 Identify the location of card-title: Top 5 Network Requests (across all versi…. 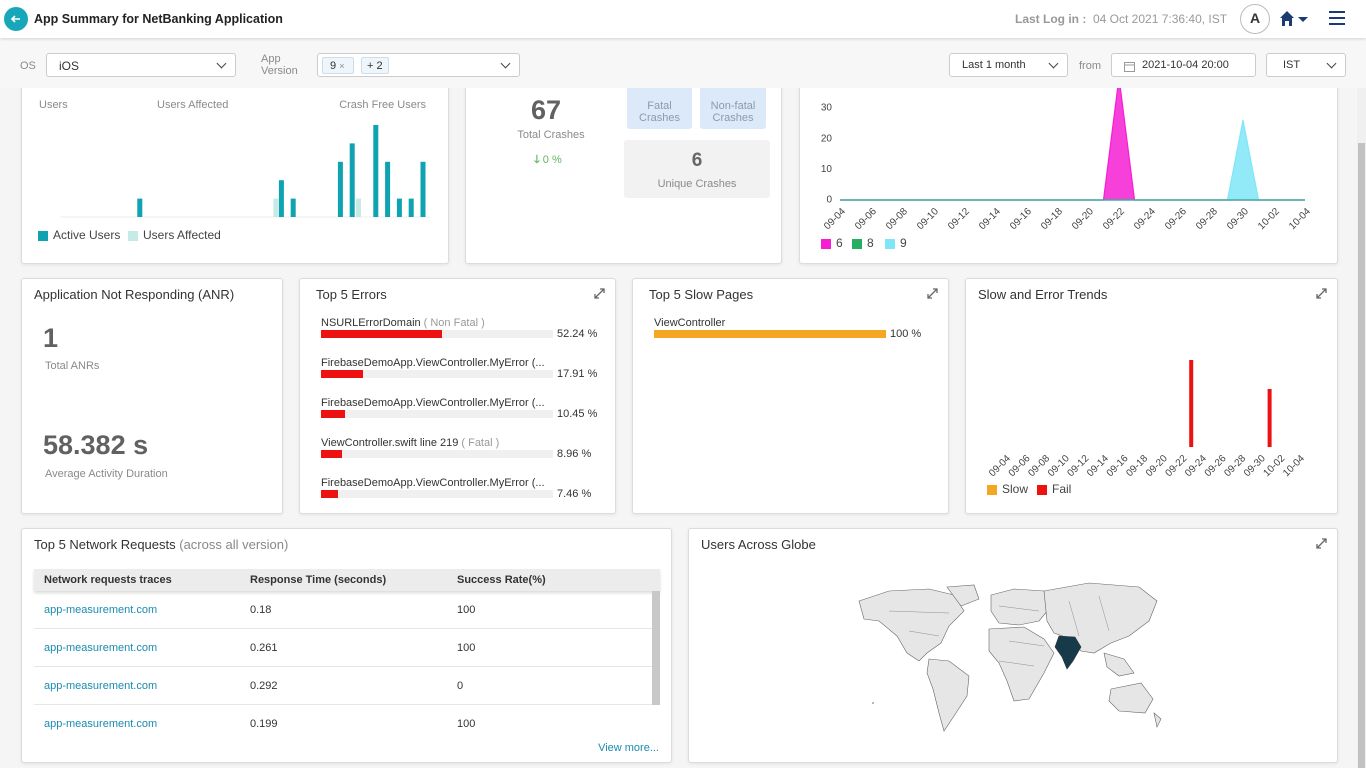
(161, 544).